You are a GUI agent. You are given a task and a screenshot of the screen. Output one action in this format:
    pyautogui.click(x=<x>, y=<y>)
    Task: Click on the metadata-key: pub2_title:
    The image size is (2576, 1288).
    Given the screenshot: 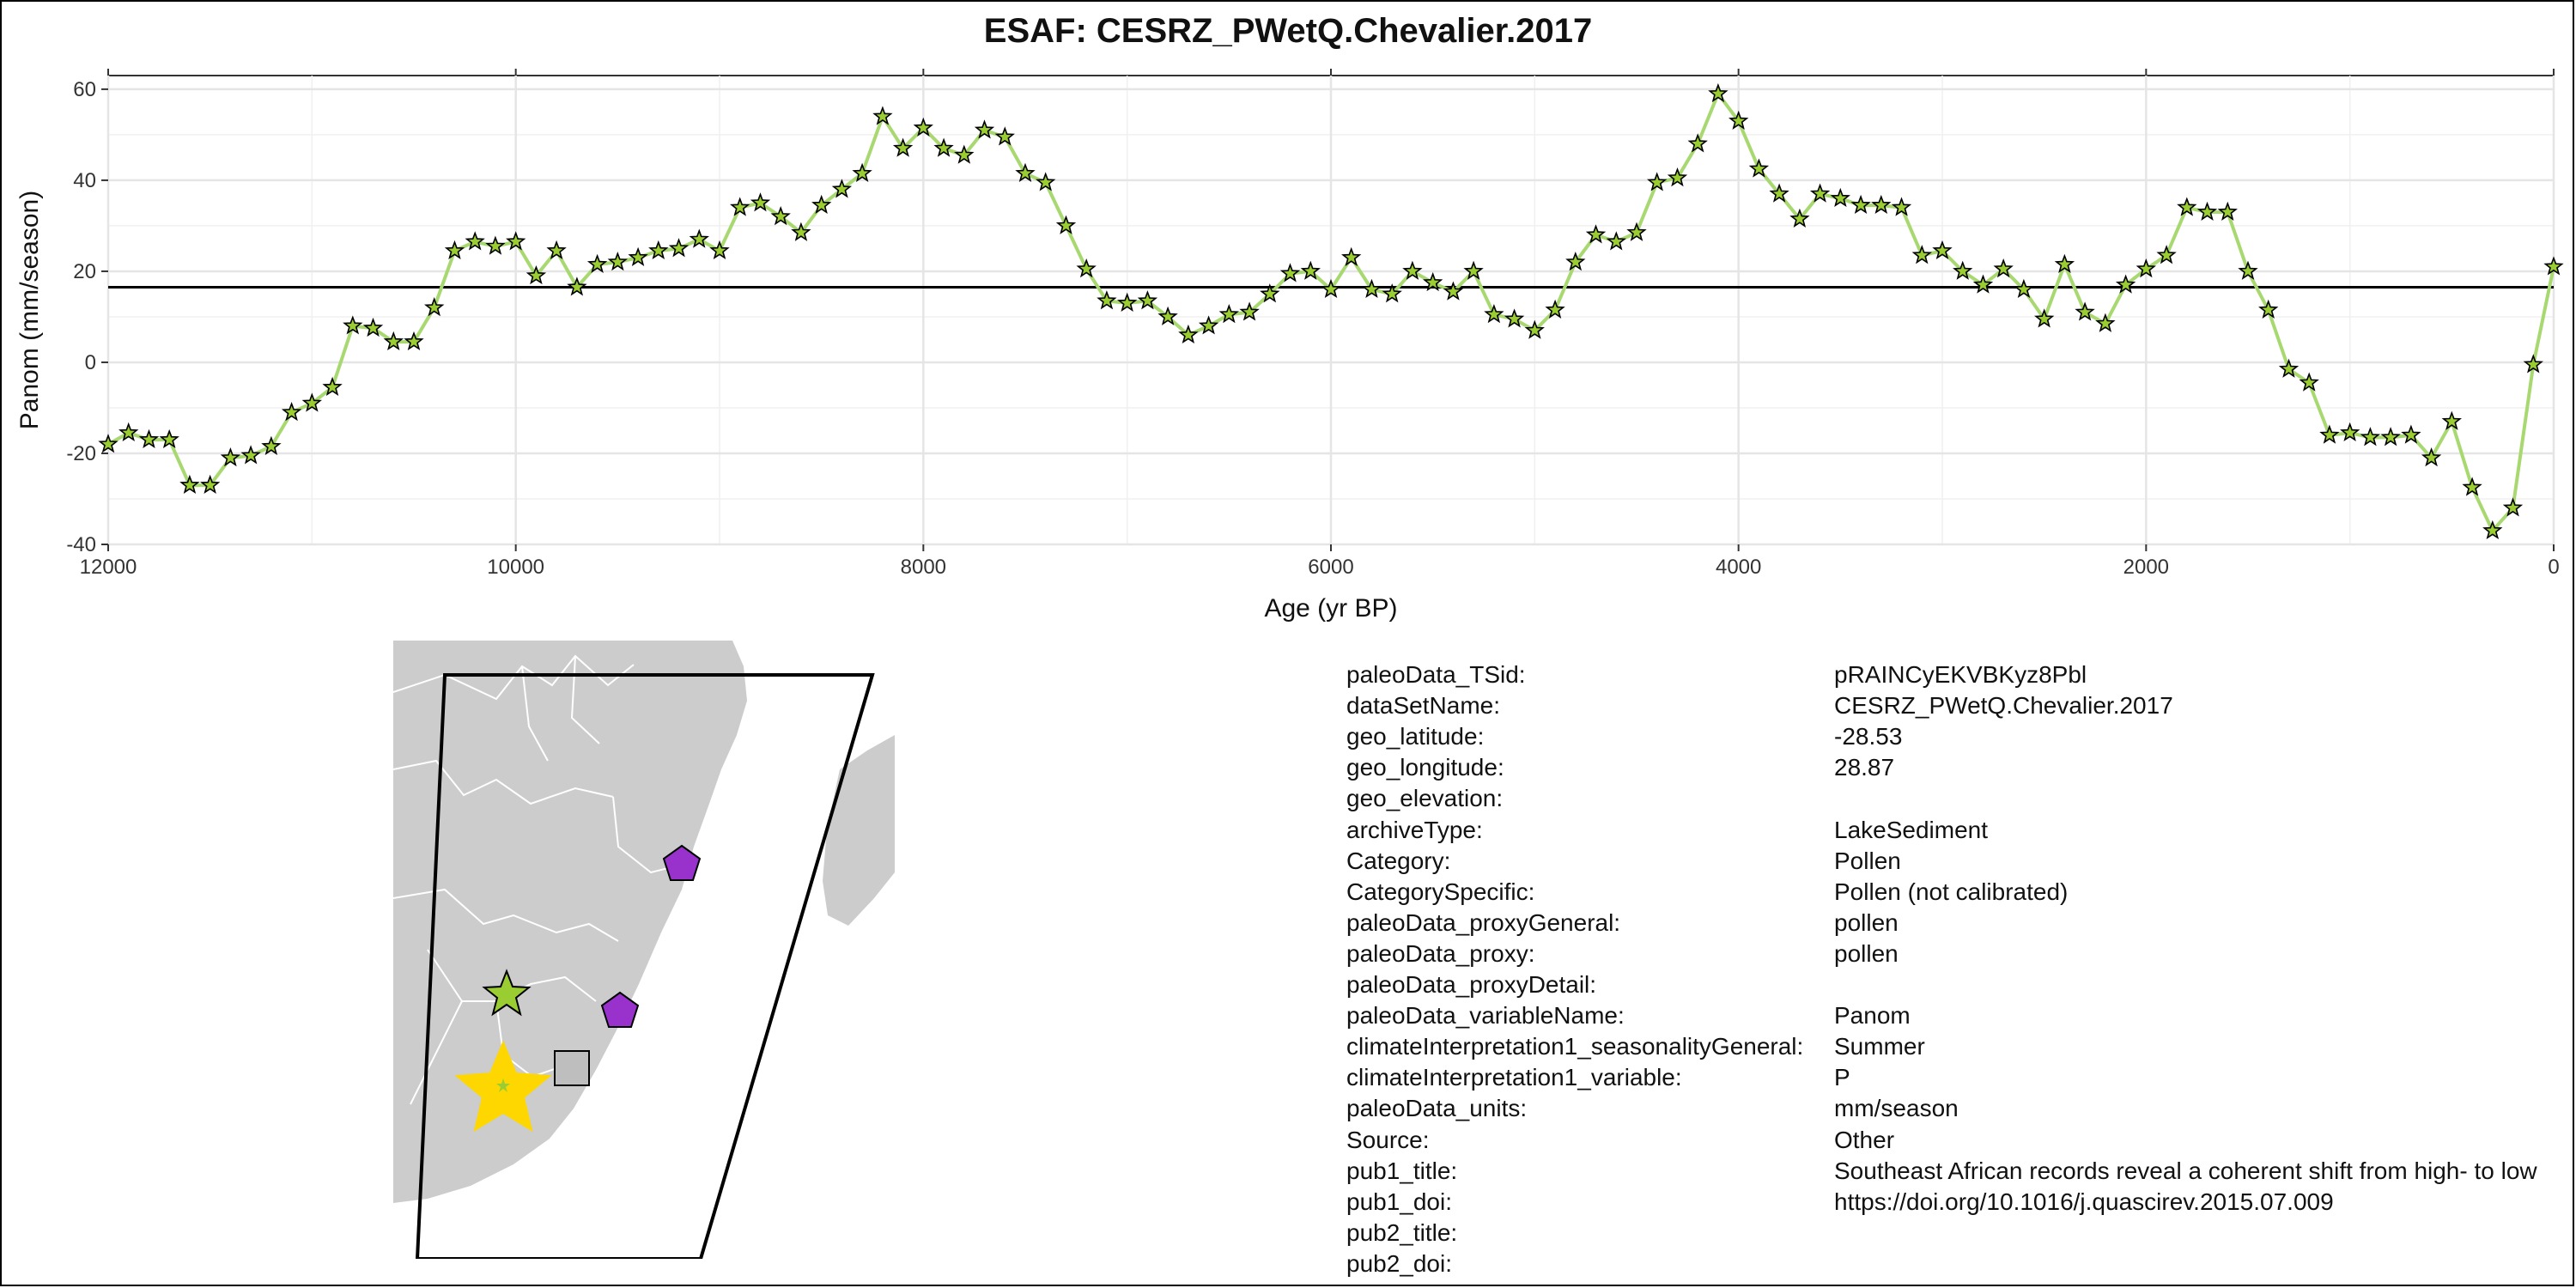 What is the action you would take?
    pyautogui.click(x=1402, y=1232)
    